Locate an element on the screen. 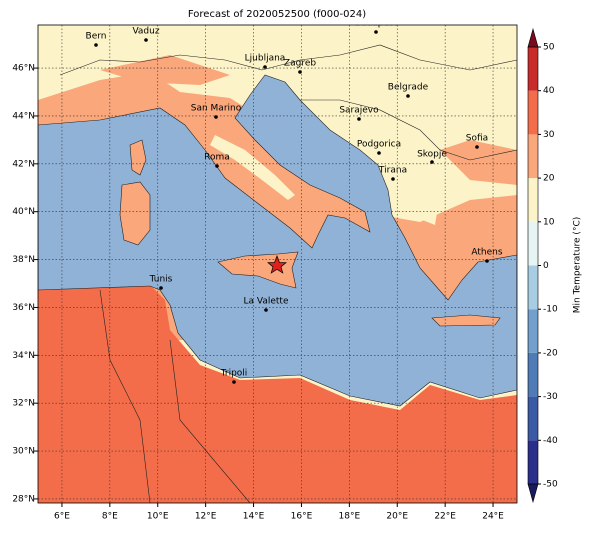 This screenshot has width=592, height=533. city-label: Bern is located at coordinates (96, 37).